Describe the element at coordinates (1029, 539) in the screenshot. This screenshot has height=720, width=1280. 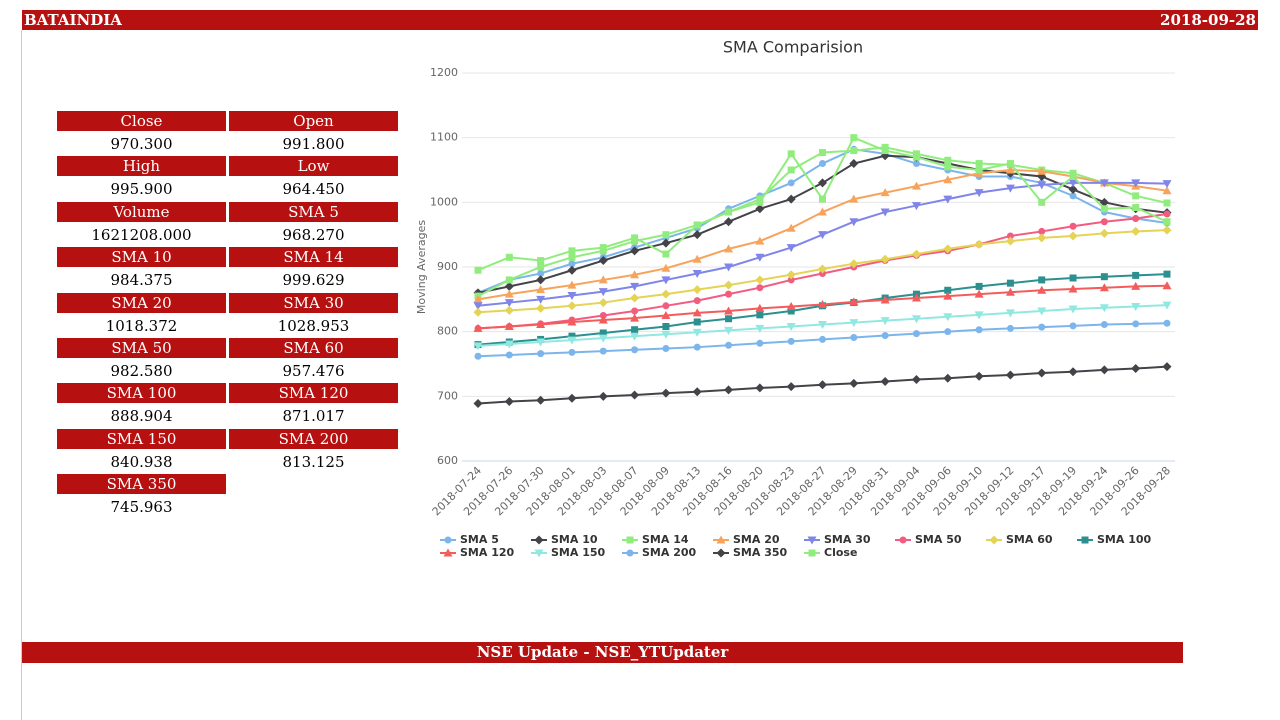
I see `legend-label: SMA 60` at that location.